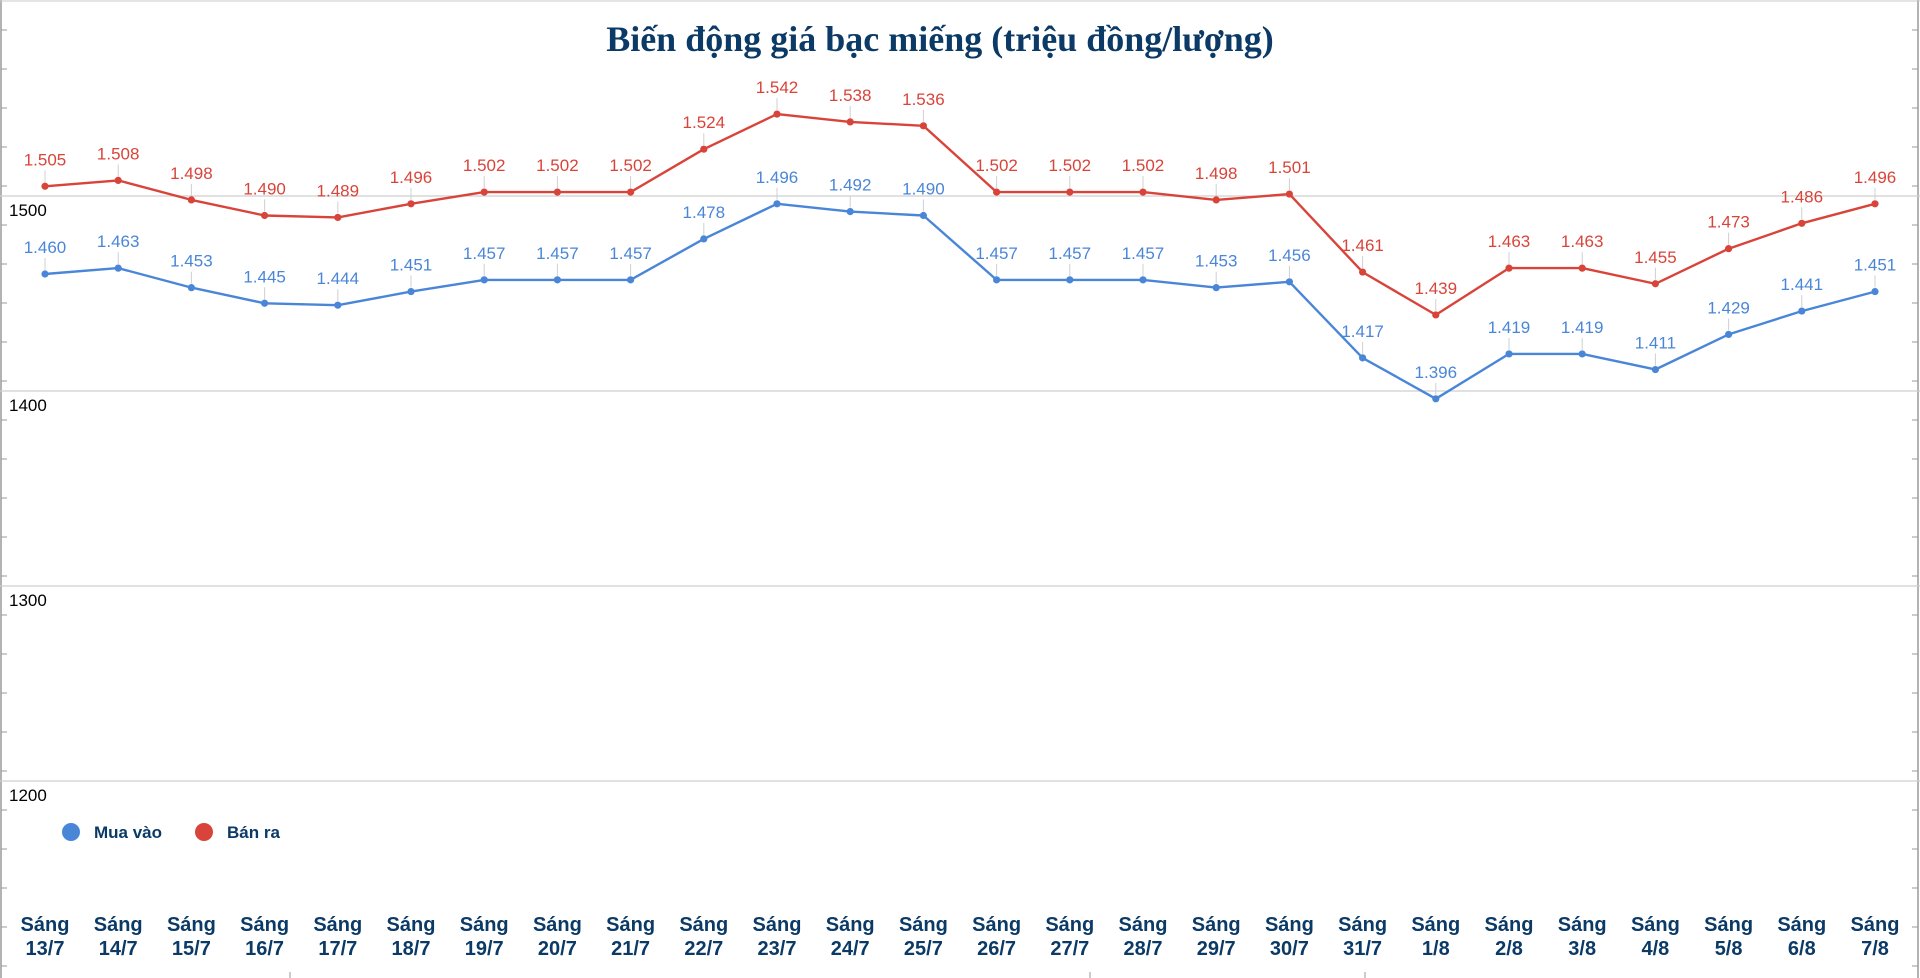 This screenshot has width=1920, height=978. What do you see at coordinates (1435, 937) in the screenshot?
I see `x-tick-label: Sáng 1/8` at bounding box center [1435, 937].